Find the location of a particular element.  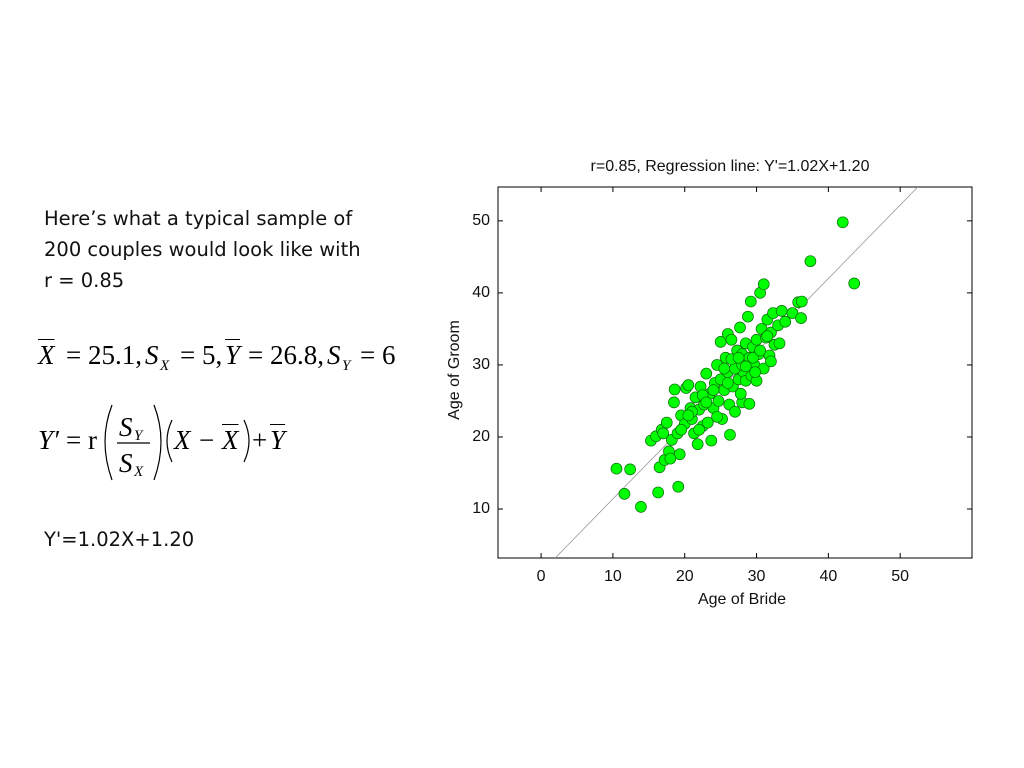

result-text: Y'=1.02X+1.20 is located at coordinates (119, 539).